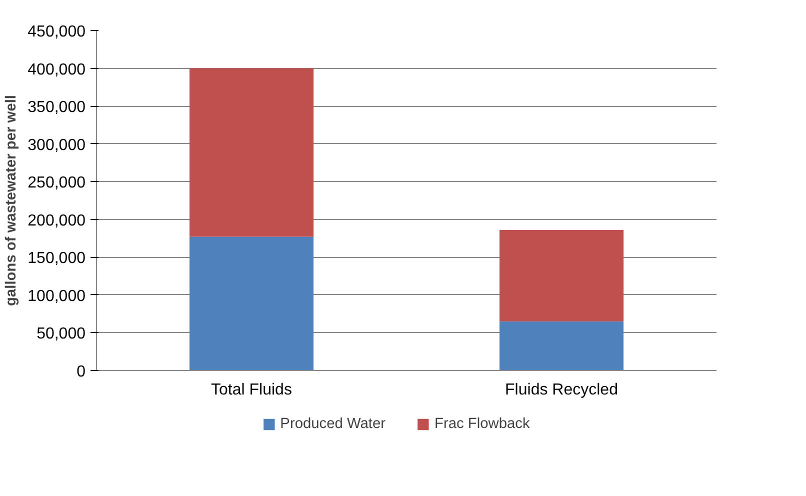  I want to click on y-tick-label: 150,000, so click(57, 259).